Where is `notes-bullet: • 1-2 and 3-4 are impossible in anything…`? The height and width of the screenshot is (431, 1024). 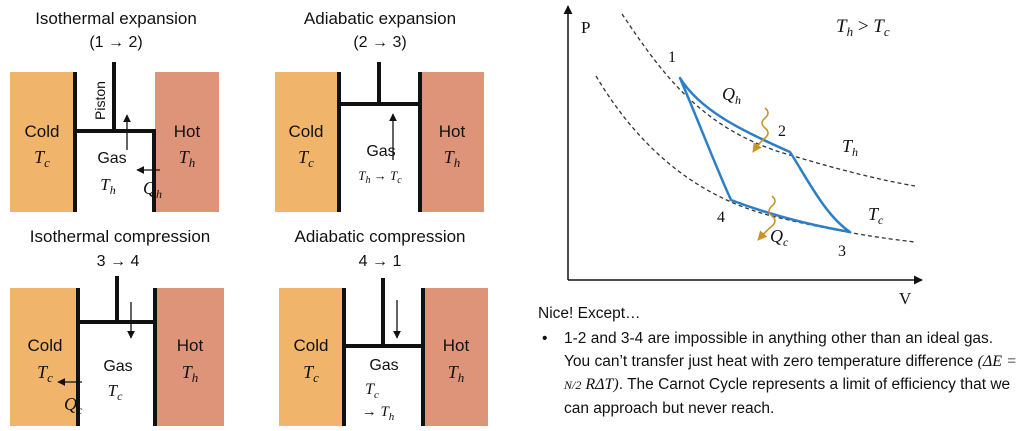 notes-bullet: • 1-2 and 3-4 are impossible in anything… is located at coordinates (778, 373).